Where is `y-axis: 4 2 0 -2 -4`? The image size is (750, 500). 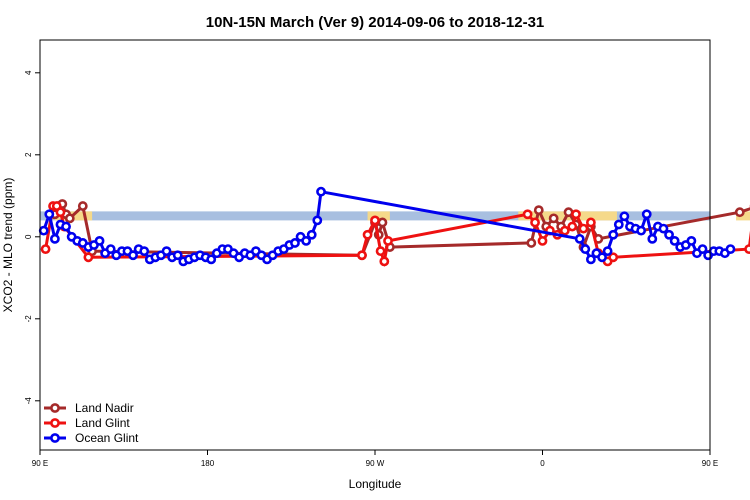 y-axis: 4 2 0 -2 -4 is located at coordinates (32, 237).